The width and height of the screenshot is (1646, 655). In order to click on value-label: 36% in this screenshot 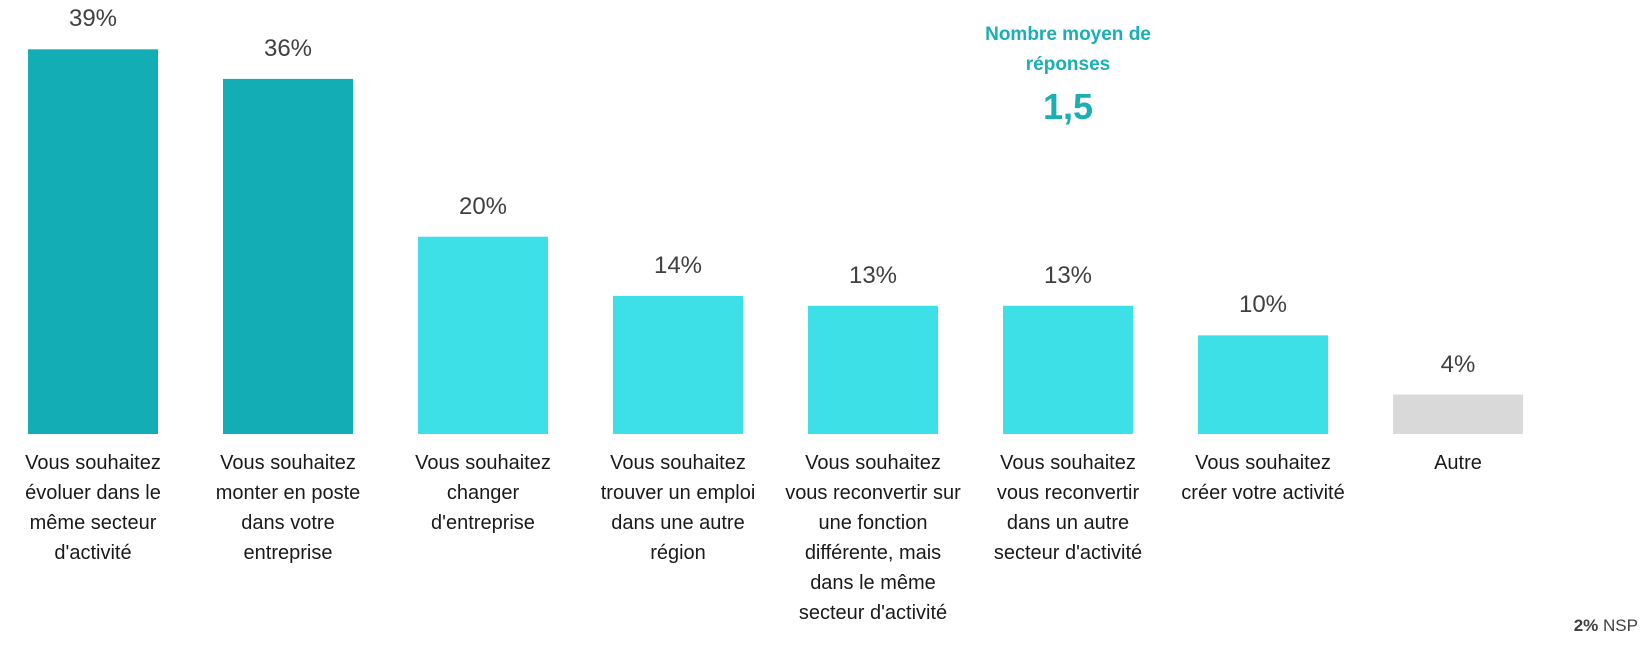, I will do `click(288, 48)`.